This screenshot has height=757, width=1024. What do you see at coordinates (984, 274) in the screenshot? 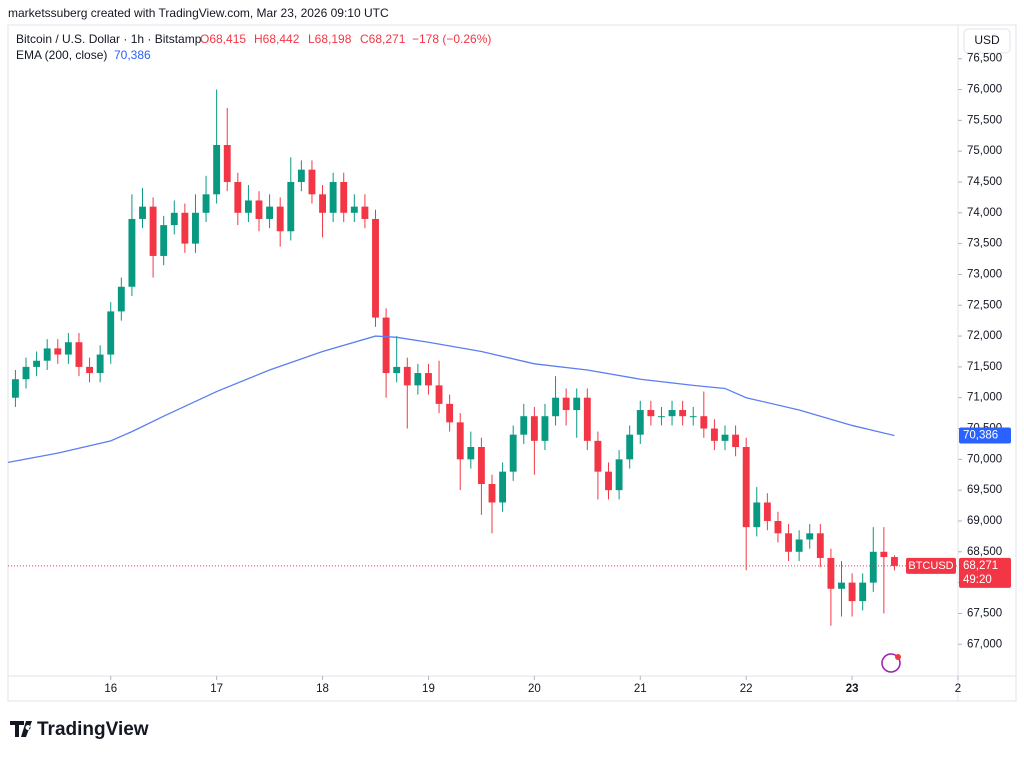
I see `y-tick-label: 73,000` at bounding box center [984, 274].